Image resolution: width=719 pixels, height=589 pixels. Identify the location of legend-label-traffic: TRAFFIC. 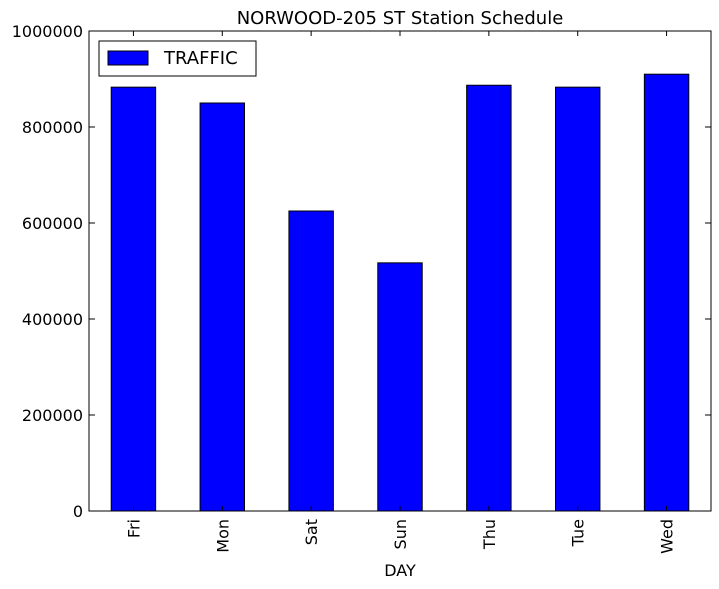
(200, 58).